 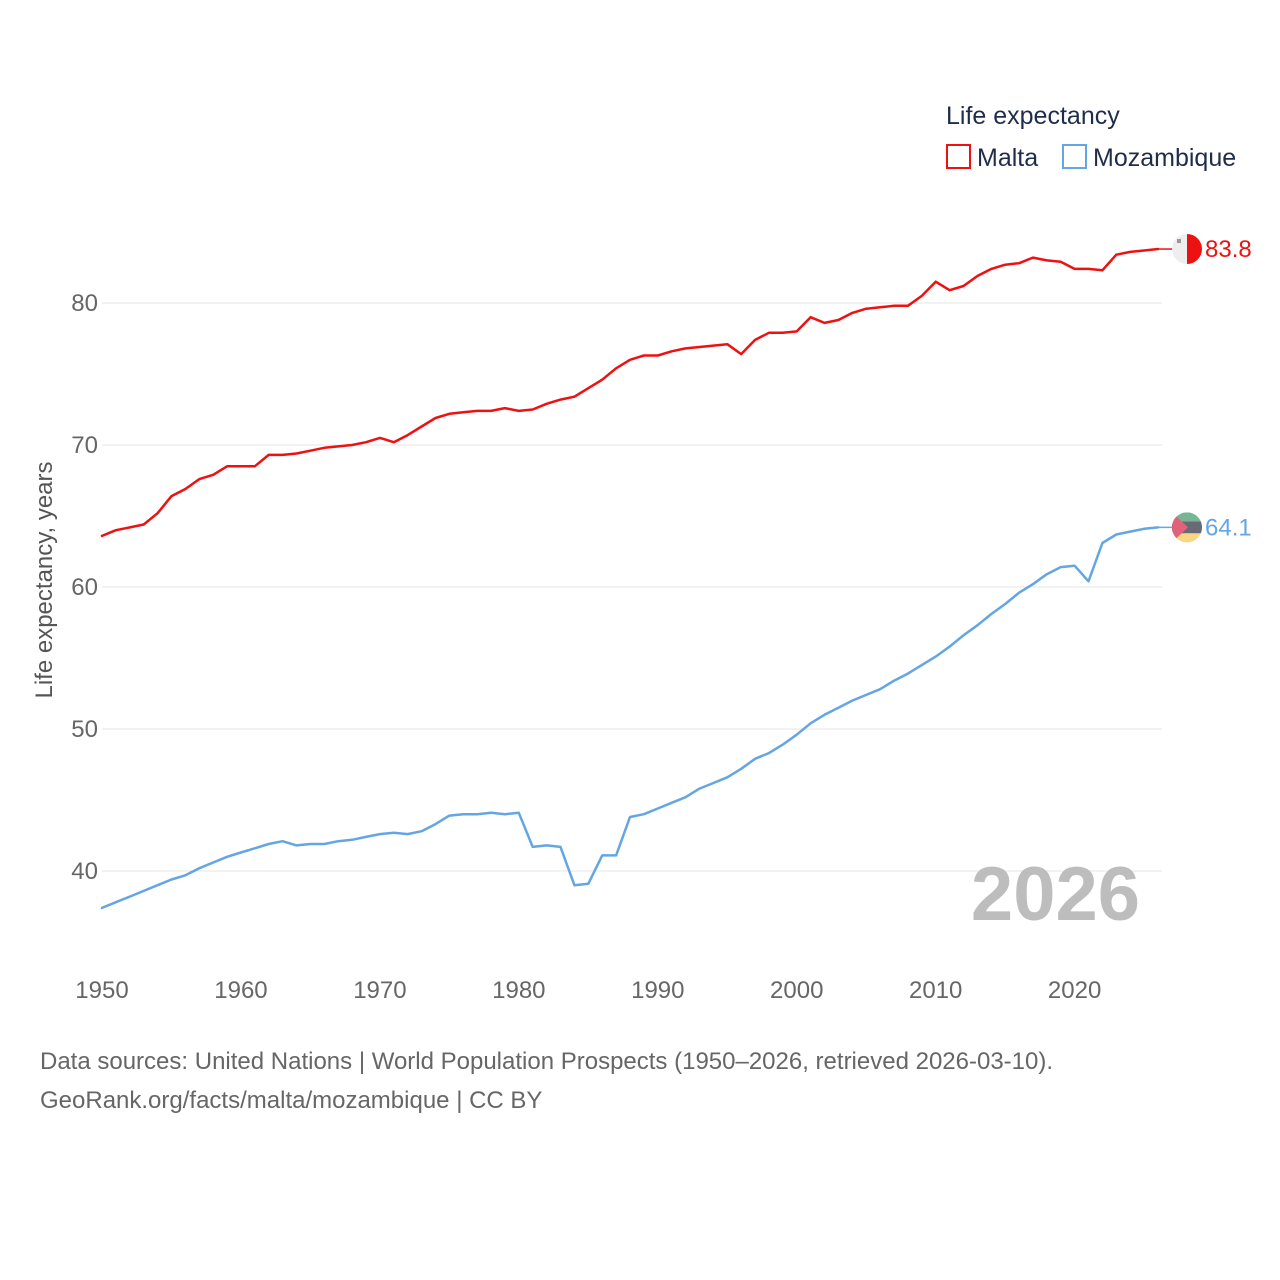 What do you see at coordinates (1007, 158) in the screenshot?
I see `legend-label-malta: Malta` at bounding box center [1007, 158].